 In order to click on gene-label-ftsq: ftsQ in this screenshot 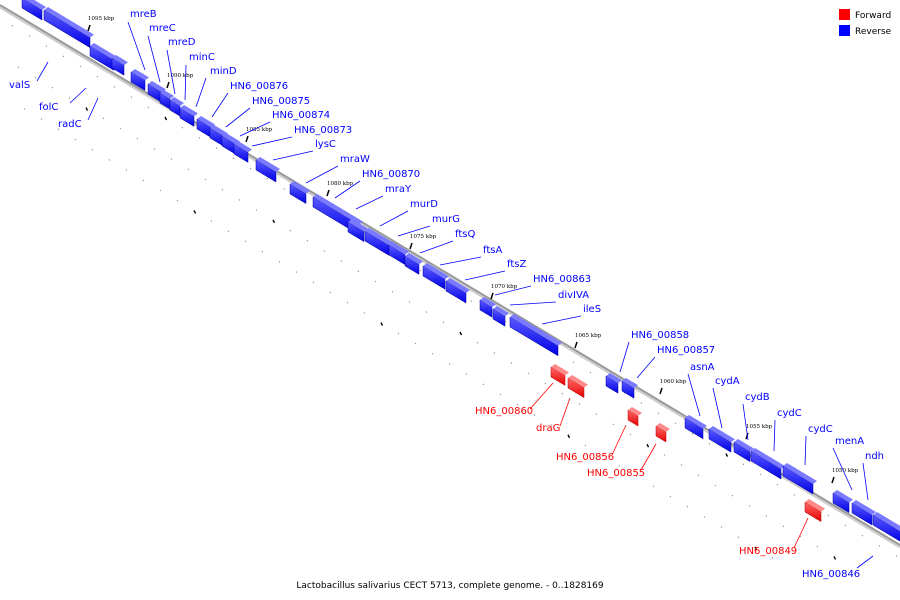, I will do `click(465, 234)`.